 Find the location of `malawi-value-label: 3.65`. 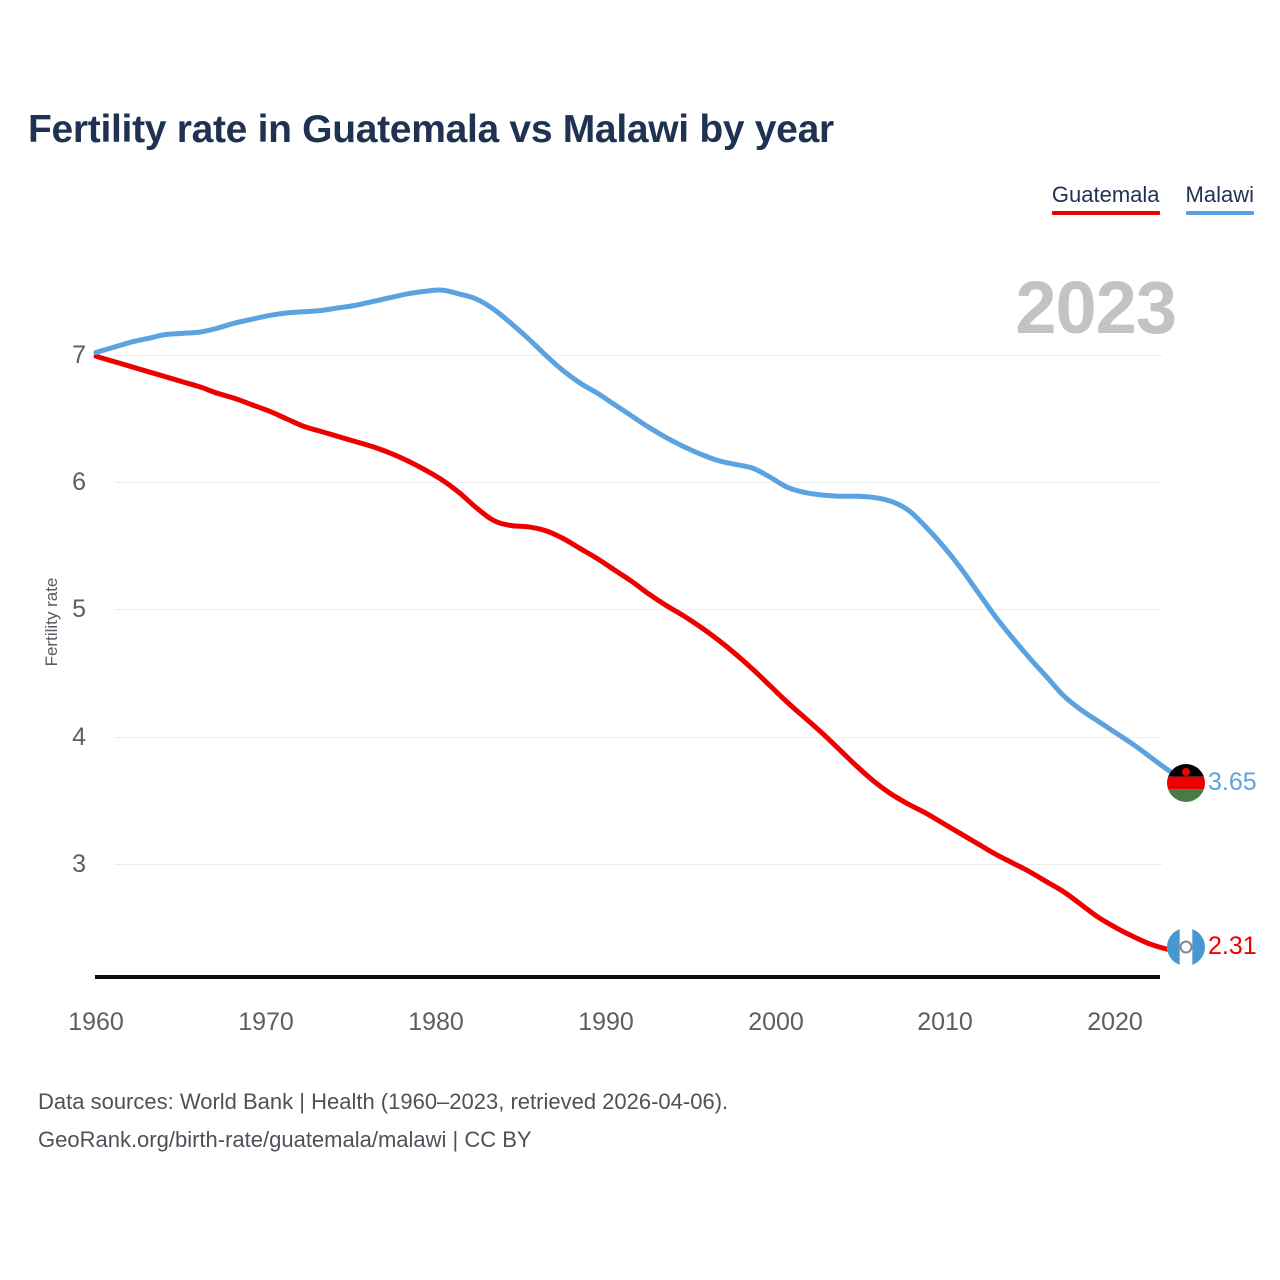

malawi-value-label: 3.65 is located at coordinates (1232, 782).